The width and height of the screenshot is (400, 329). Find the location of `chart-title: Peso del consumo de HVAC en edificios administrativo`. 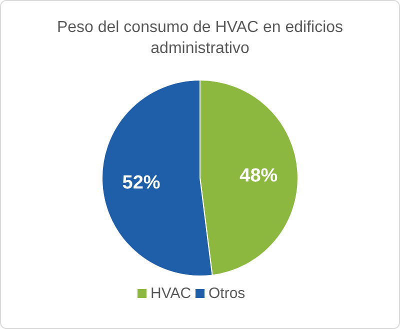

chart-title: Peso del consumo de HVAC en edificios administrativo is located at coordinates (200, 38).